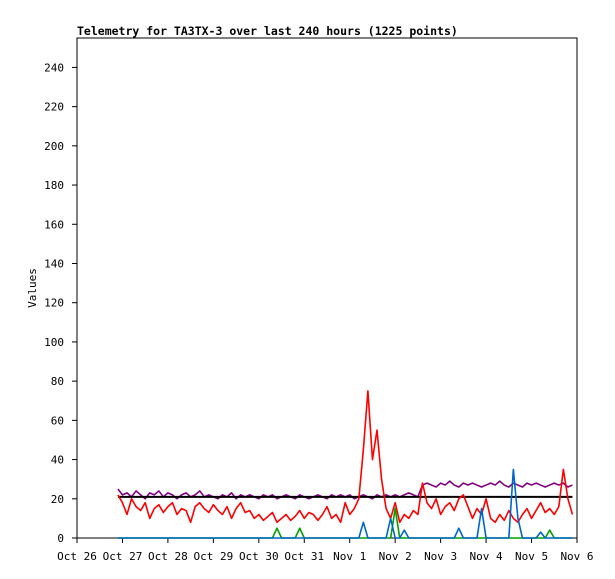  I want to click on y-tick-label: 120, so click(54, 303).